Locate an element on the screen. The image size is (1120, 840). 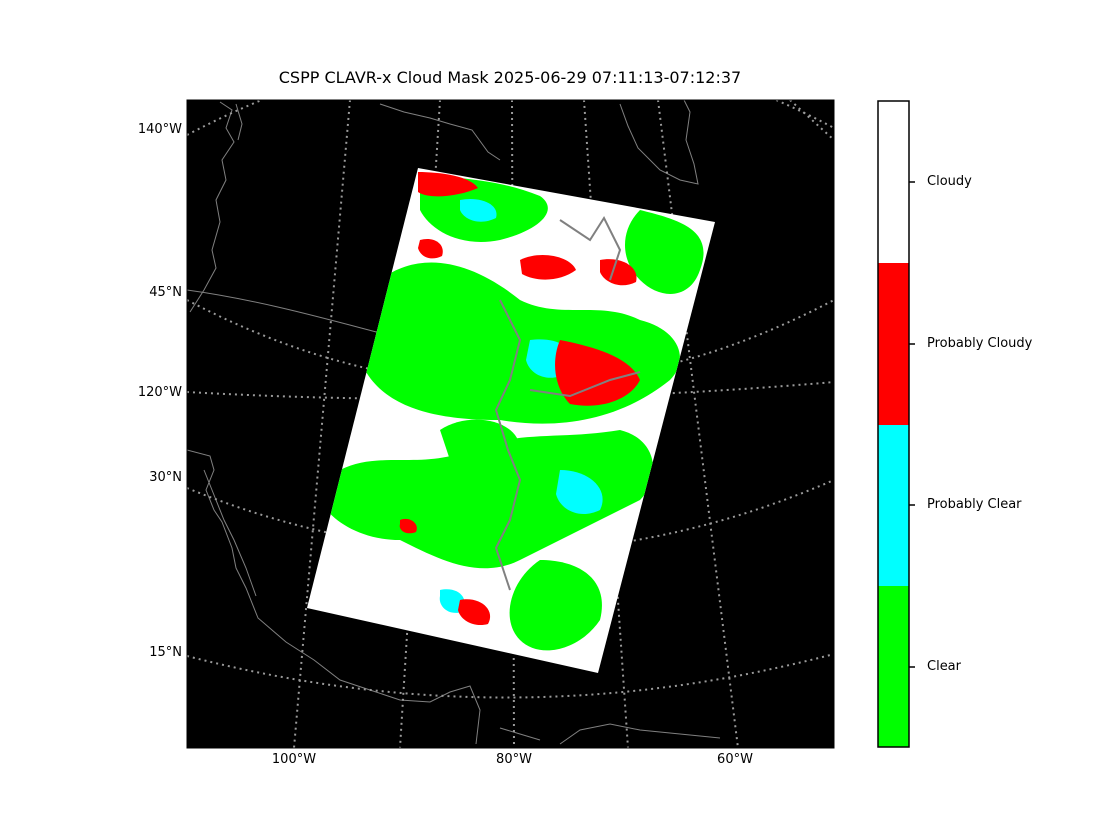
lon-label: 60°W is located at coordinates (735, 759).